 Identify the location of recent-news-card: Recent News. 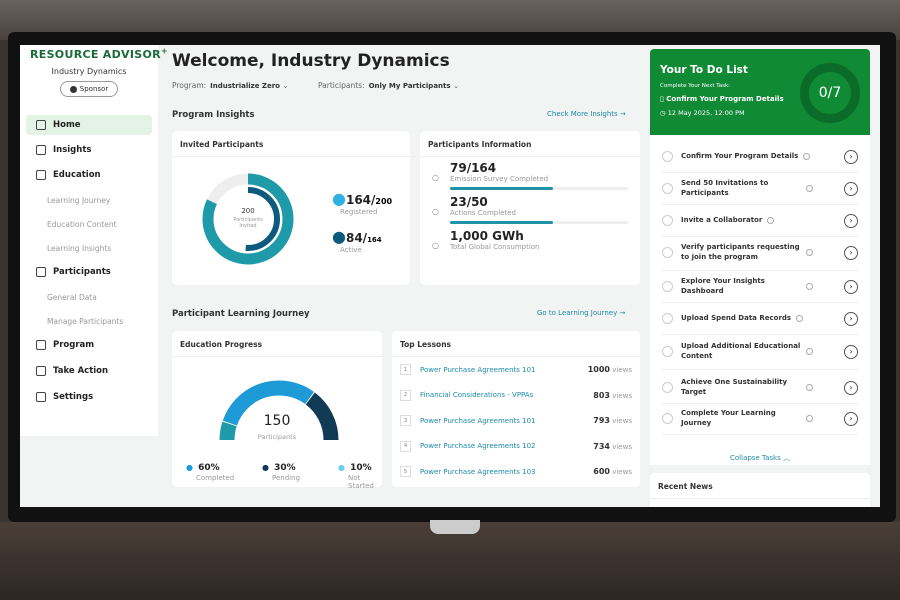
(760, 490).